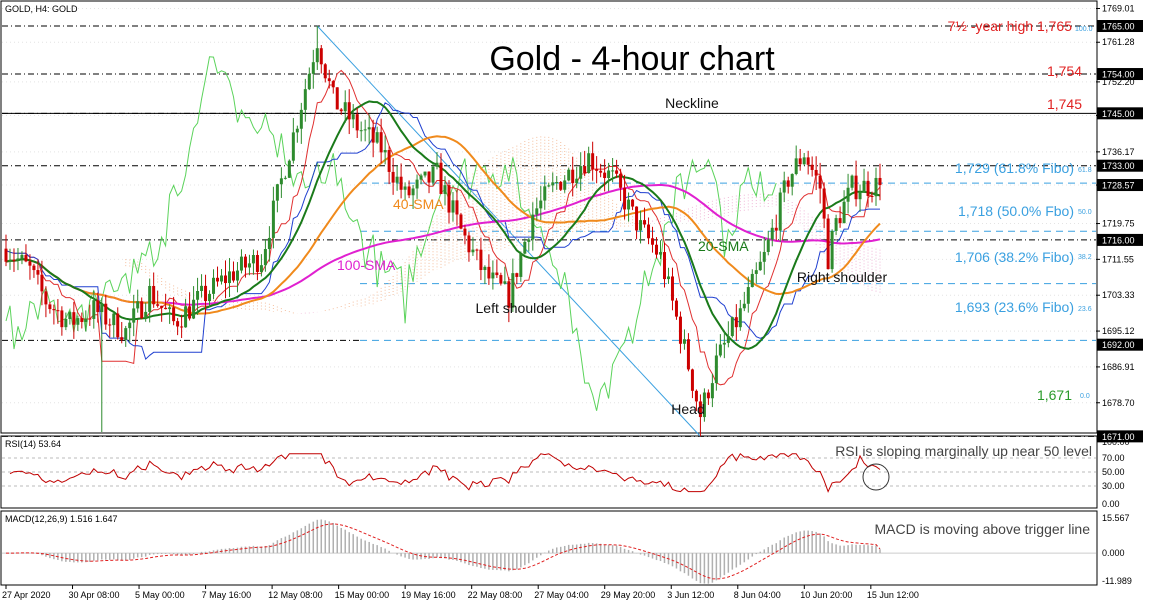 This screenshot has height=607, width=1149. Describe the element at coordinates (1085, 257) in the screenshot. I see `fibo-pct-382: 38.2` at that location.